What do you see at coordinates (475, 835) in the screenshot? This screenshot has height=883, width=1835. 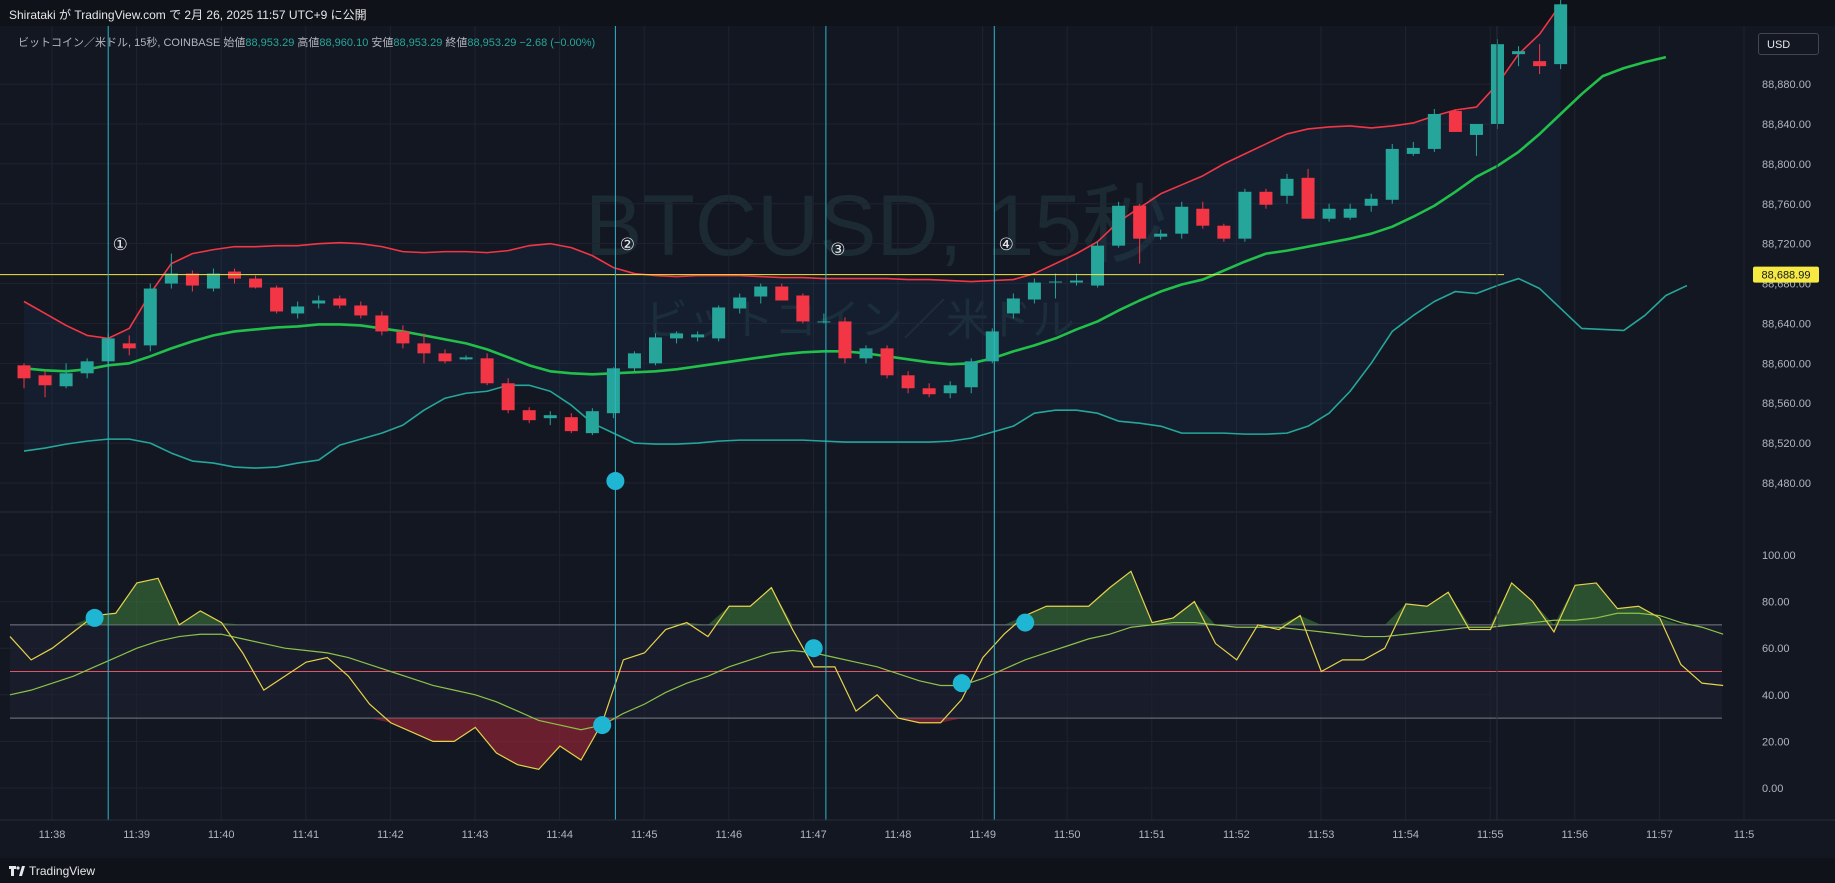 I see `time-tick-label: 11:43` at bounding box center [475, 835].